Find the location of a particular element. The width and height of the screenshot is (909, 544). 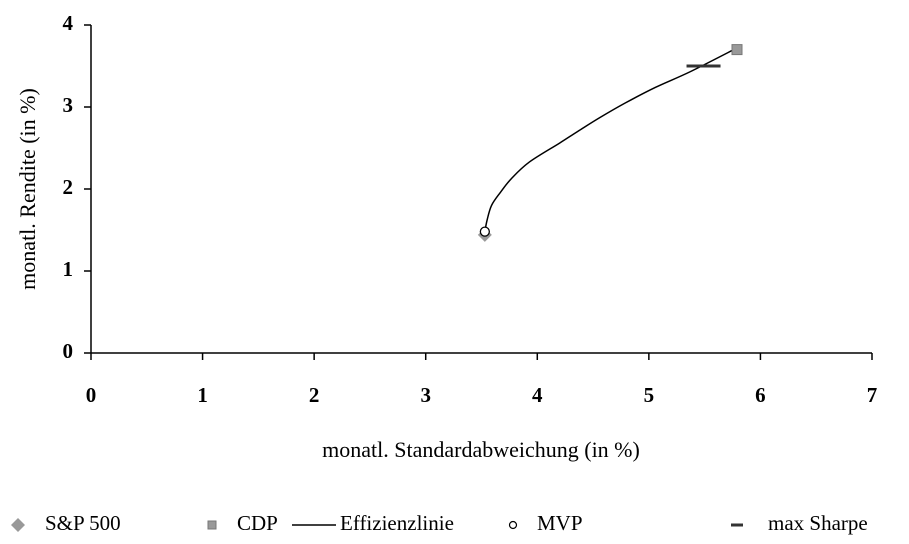

x-tick-label: 4 is located at coordinates (537, 395).